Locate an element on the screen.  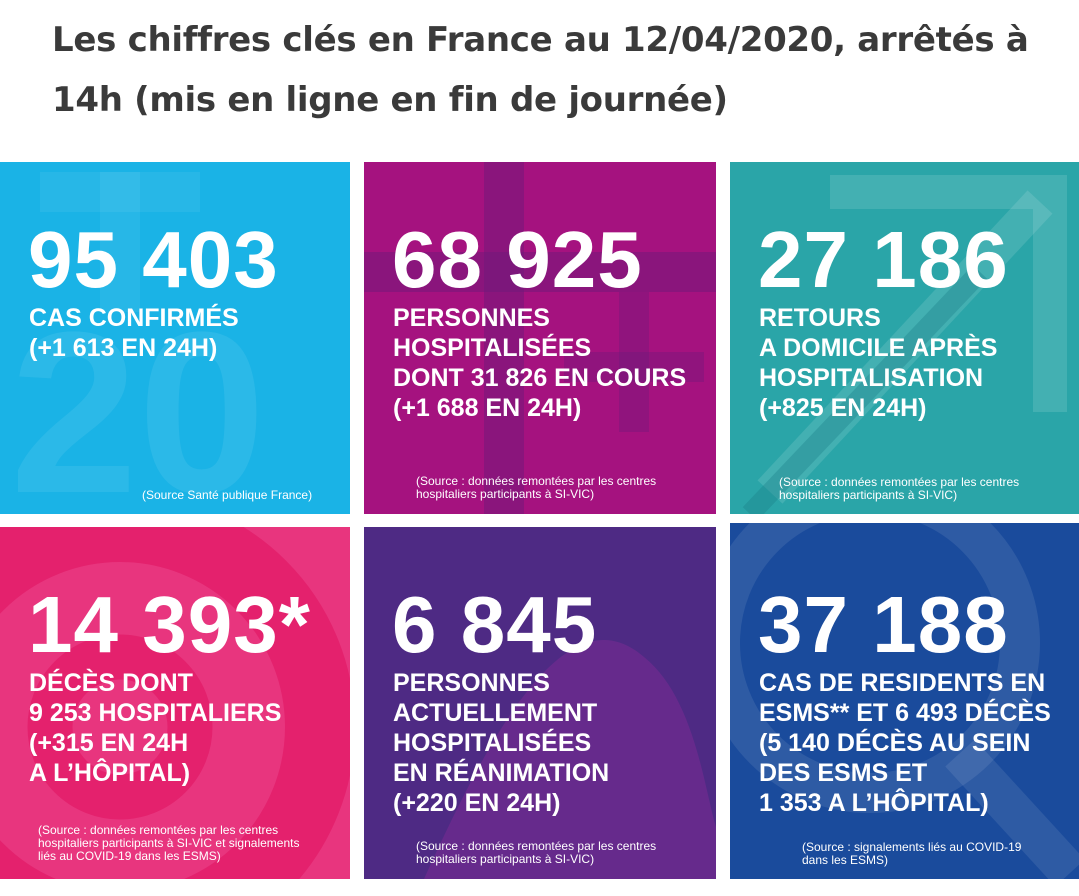
background-magnifier-graphic is located at coordinates (904, 701).